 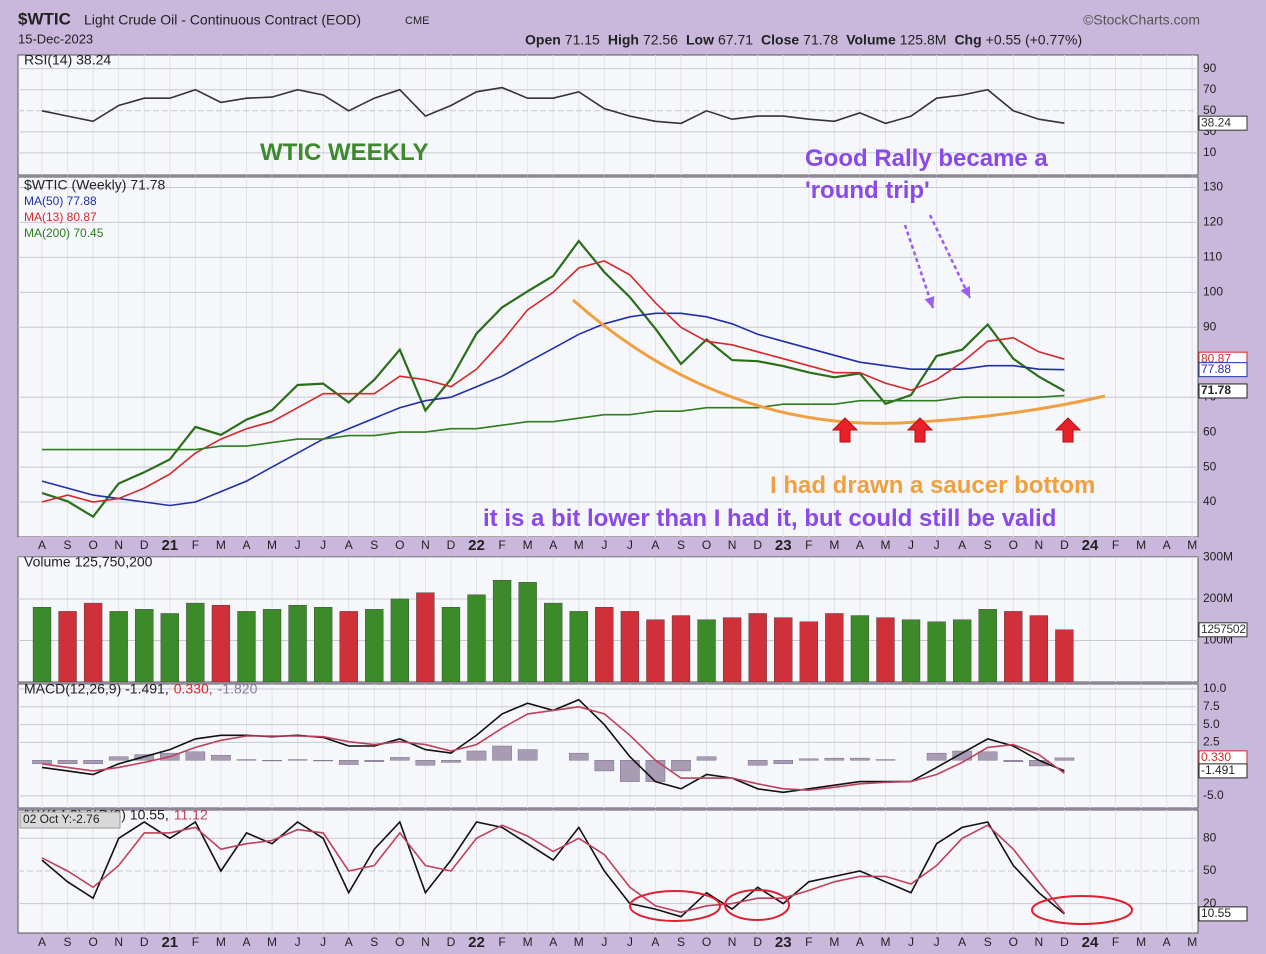 I want to click on y-tick-label: 10.0, so click(x=1215, y=688).